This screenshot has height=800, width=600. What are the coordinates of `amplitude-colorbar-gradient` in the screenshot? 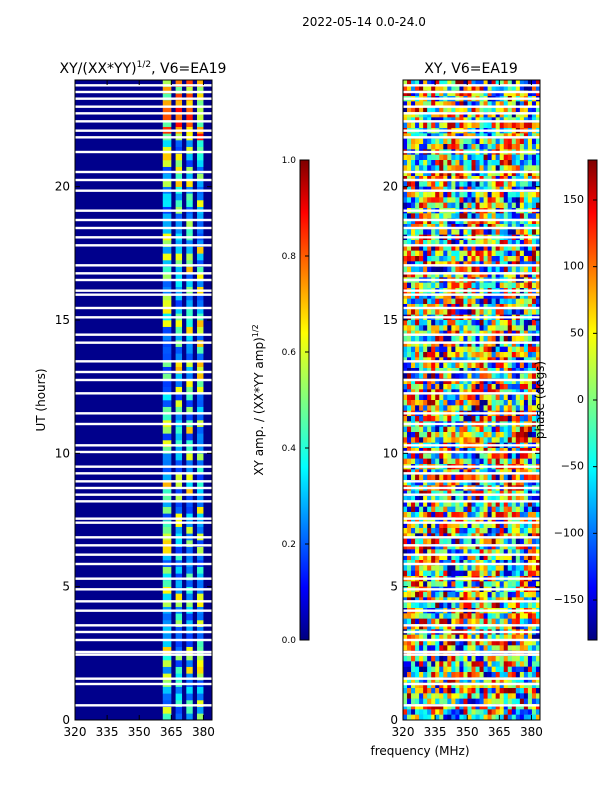 It's located at (304, 400).